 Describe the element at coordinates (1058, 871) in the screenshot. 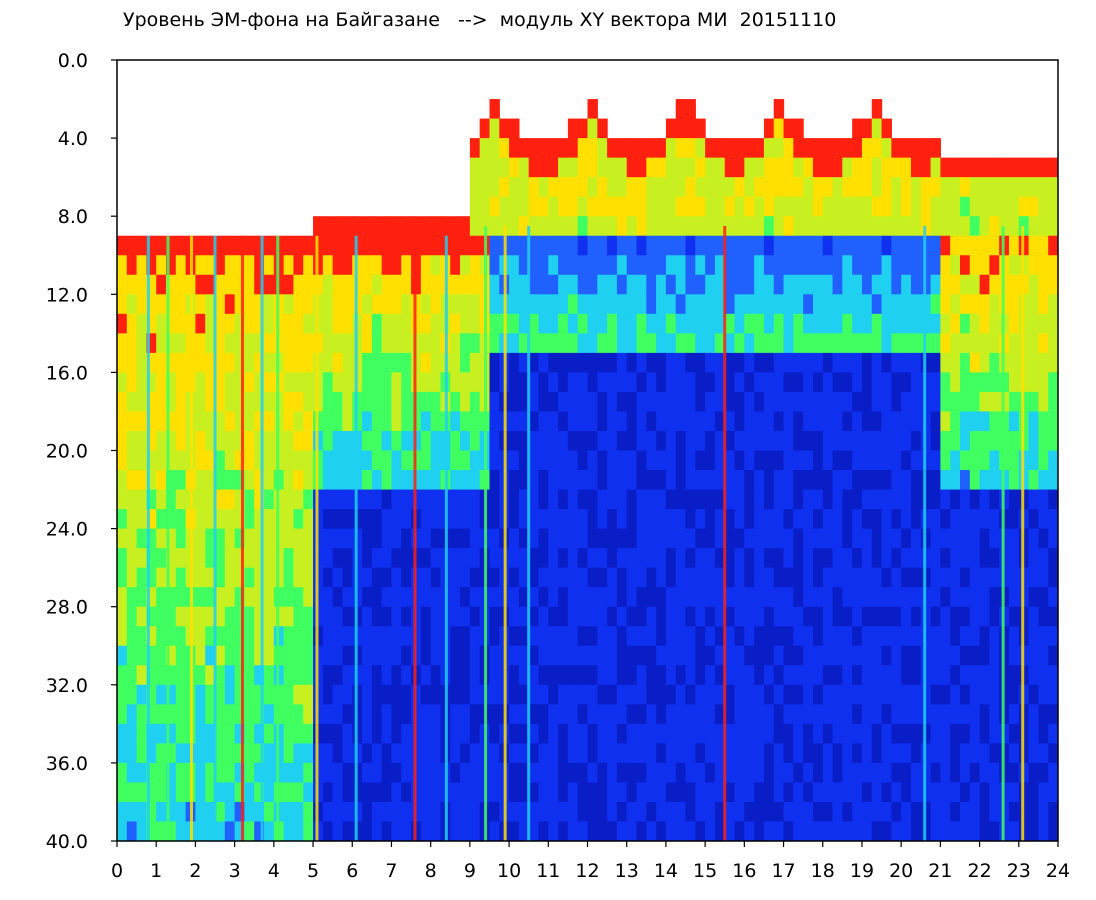

I see `x-tick-label: 24` at that location.